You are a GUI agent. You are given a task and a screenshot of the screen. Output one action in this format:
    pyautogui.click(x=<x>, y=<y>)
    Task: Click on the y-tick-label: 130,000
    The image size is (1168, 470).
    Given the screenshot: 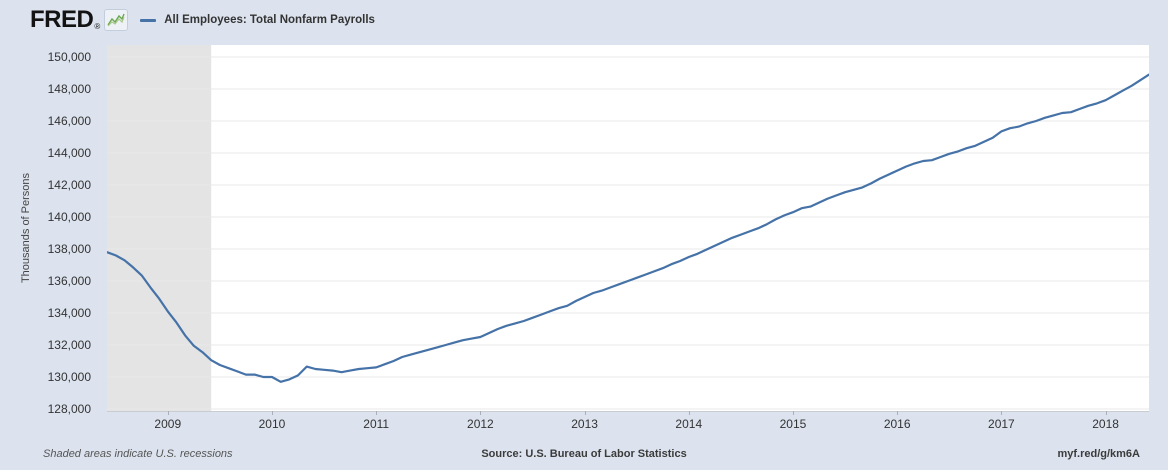 What is the action you would take?
    pyautogui.click(x=69, y=377)
    